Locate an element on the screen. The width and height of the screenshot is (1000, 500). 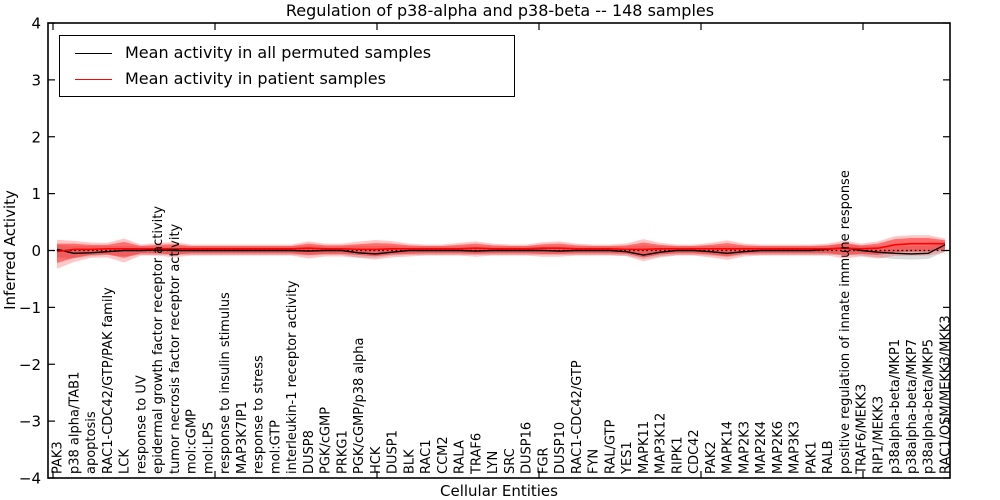
entity-label: RAC1-CDC42/GTP/PAK family is located at coordinates (108, 380).